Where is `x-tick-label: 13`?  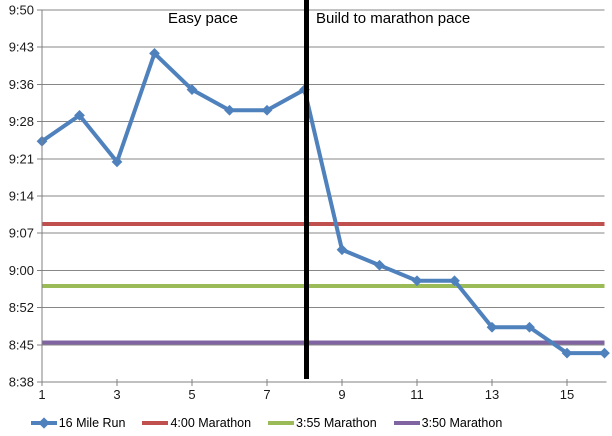 x-tick-label: 13 is located at coordinates (492, 394).